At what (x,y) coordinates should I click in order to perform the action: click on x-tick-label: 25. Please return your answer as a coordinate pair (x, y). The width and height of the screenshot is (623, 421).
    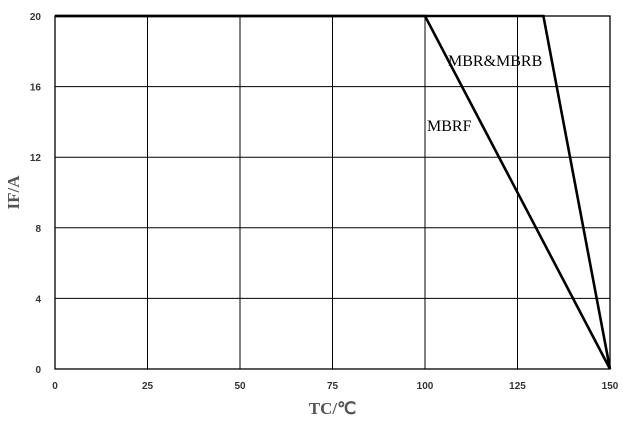
    Looking at the image, I should click on (148, 386).